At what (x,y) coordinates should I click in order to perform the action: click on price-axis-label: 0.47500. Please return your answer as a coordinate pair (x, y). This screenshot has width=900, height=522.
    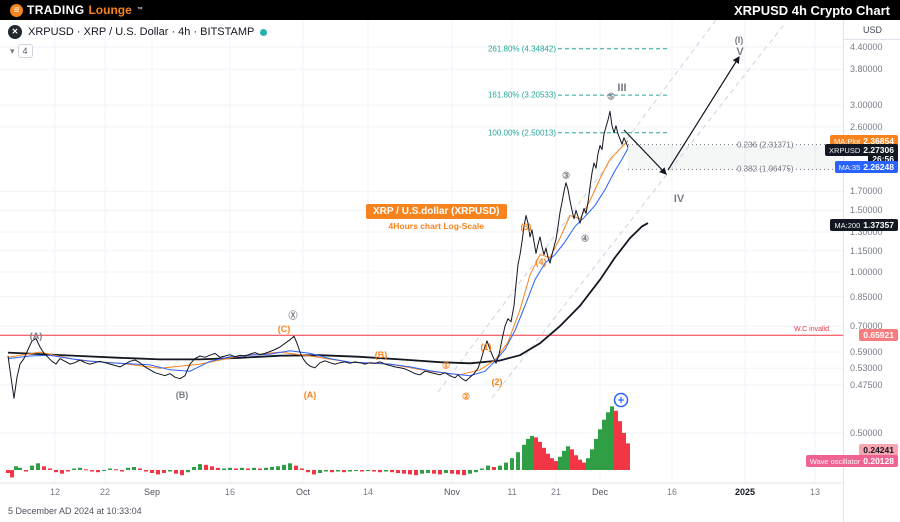
    Looking at the image, I should click on (866, 384).